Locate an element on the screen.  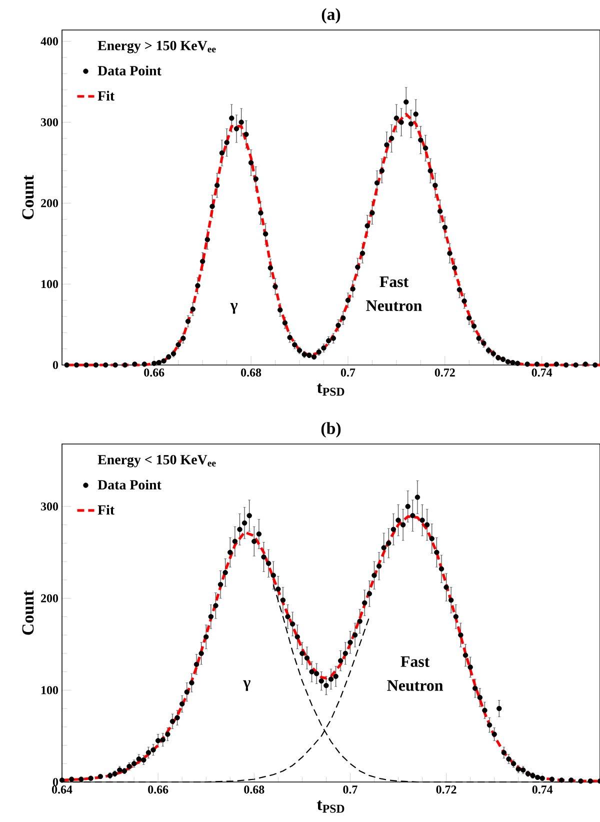
y-tick-label: 400 is located at coordinates (49, 41).